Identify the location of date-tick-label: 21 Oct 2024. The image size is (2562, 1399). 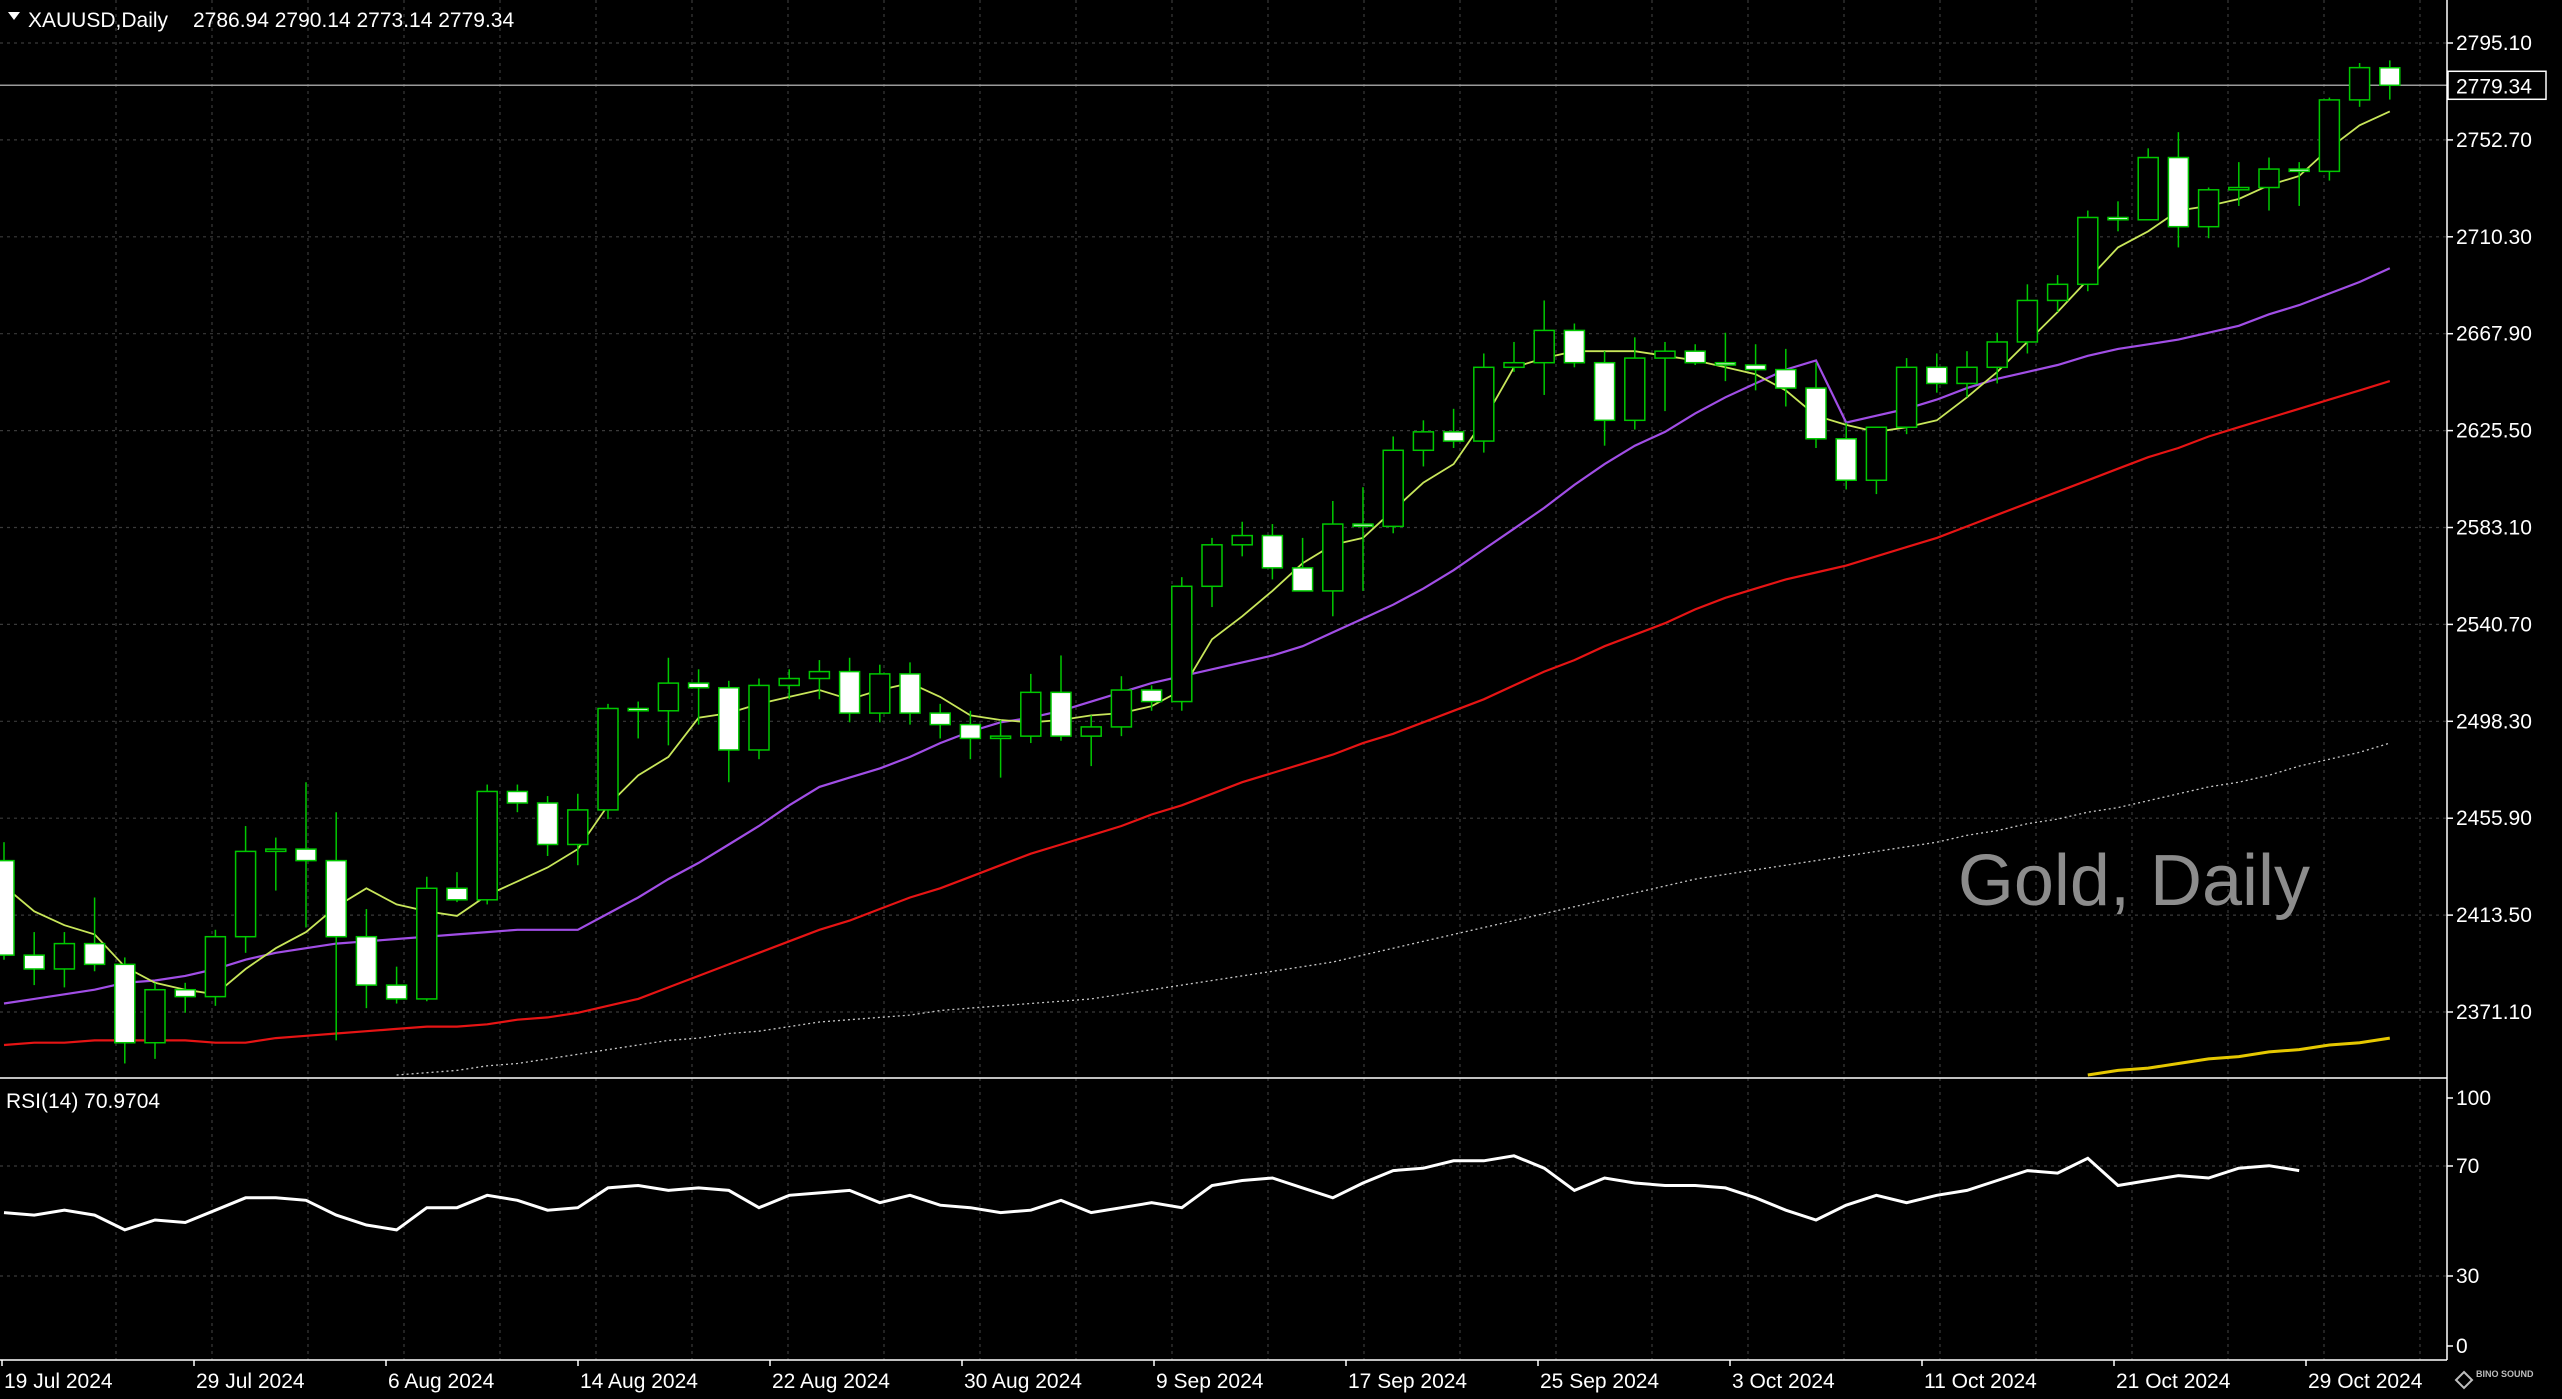
(2173, 1381).